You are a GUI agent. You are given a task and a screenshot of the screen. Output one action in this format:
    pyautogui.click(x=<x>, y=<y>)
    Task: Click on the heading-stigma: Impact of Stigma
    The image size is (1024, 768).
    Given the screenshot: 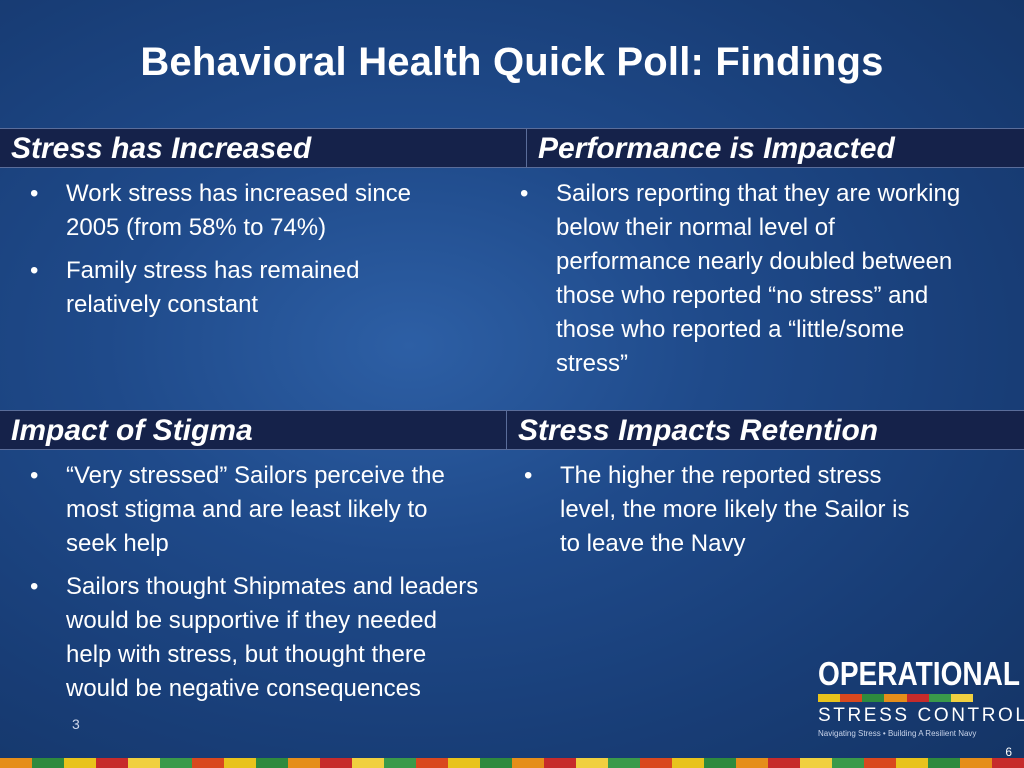 What is the action you would take?
    pyautogui.click(x=253, y=430)
    